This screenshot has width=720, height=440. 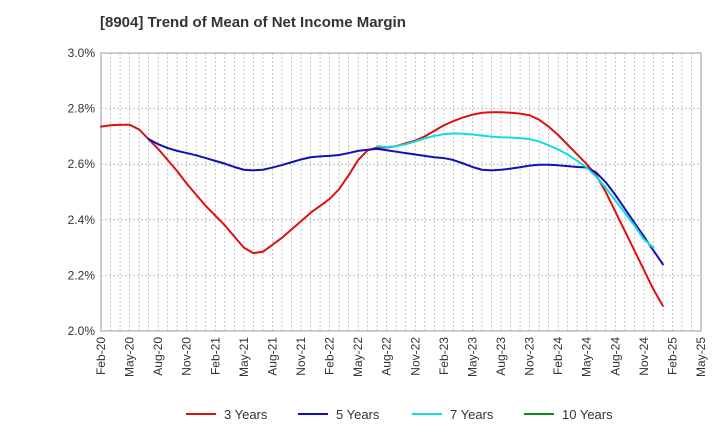 What do you see at coordinates (387, 356) in the screenshot?
I see `x-tick-label: Aug-22` at bounding box center [387, 356].